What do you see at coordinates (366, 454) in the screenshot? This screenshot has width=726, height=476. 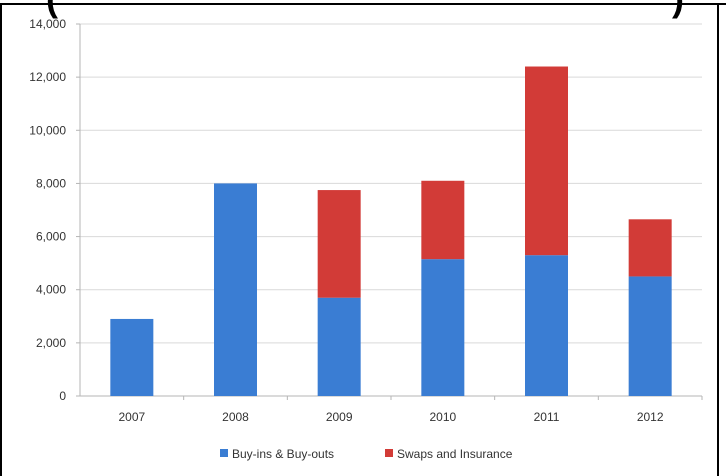 I see `legend: Buy-ins & Buy-outs Swaps and Insurance` at bounding box center [366, 454].